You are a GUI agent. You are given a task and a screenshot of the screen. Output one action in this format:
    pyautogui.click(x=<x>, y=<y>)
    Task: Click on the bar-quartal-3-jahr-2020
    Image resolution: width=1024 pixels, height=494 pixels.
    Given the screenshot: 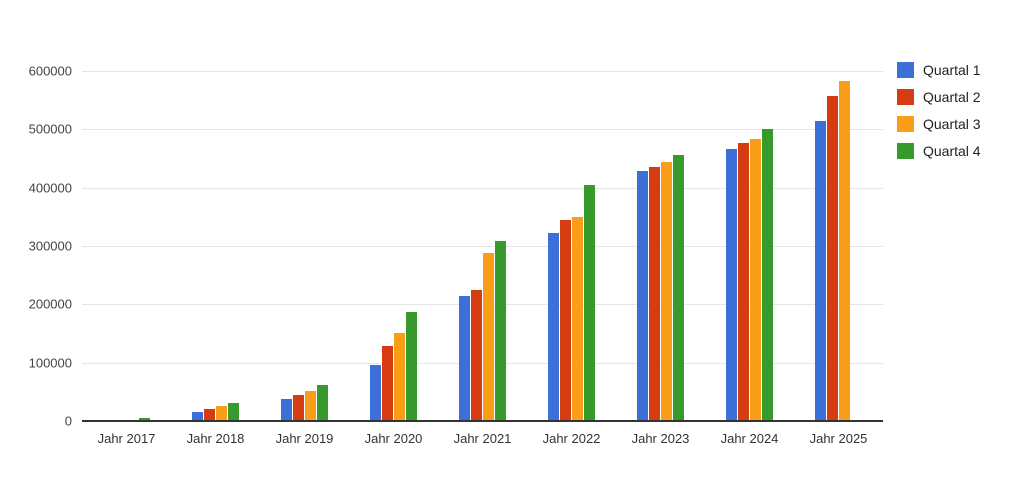 What is the action you would take?
    pyautogui.click(x=399, y=376)
    